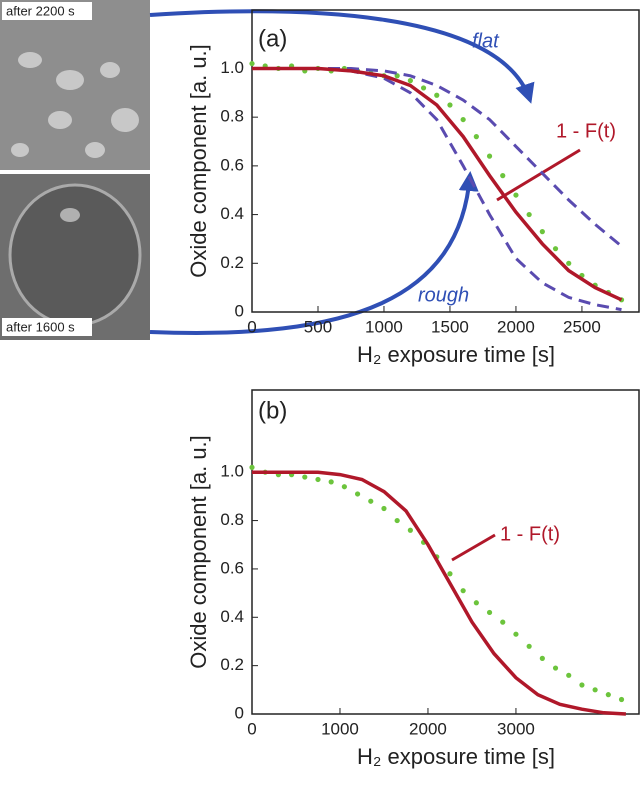 The height and width of the screenshot is (794, 640). I want to click on panel-label: (b), so click(272, 410).